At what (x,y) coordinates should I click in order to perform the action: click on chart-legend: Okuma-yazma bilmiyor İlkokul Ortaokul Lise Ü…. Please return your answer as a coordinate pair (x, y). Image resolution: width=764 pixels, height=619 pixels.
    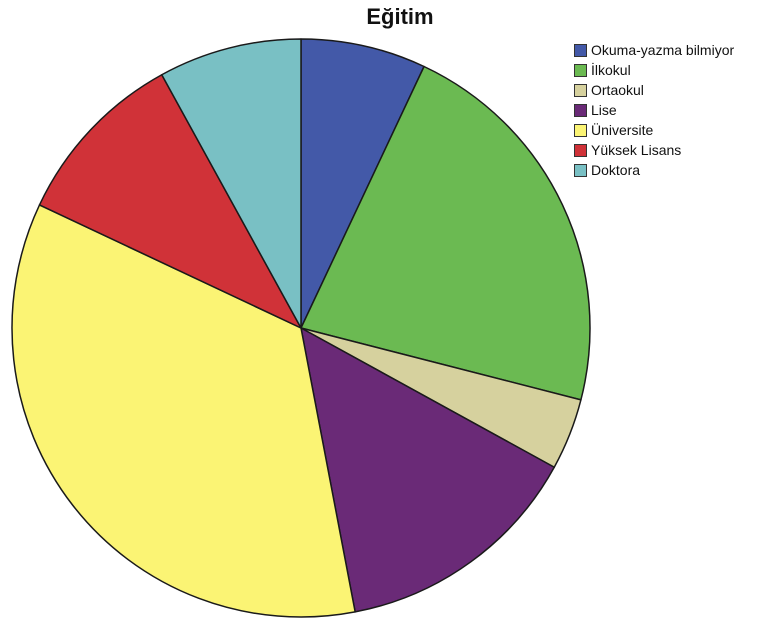
    Looking at the image, I should click on (654, 110).